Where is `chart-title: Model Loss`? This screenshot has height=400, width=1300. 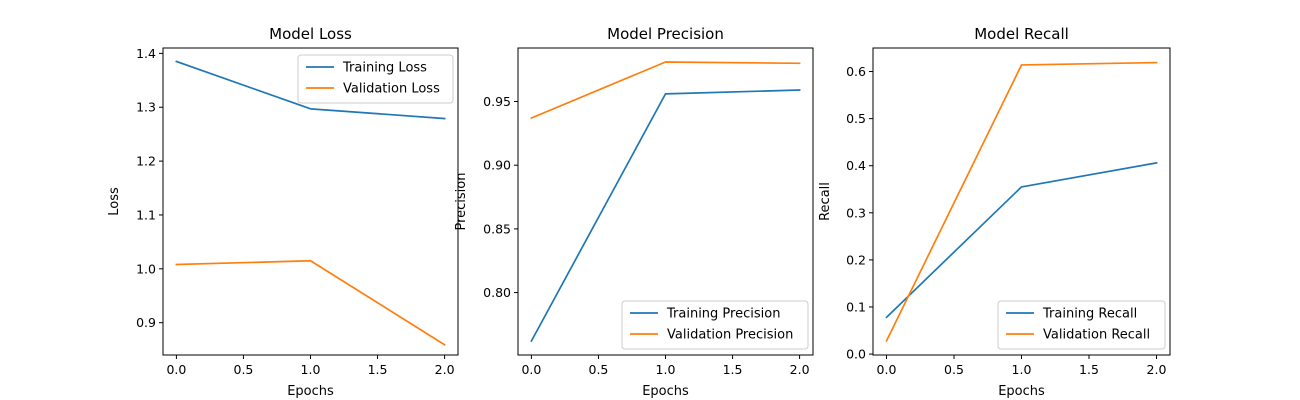
chart-title: Model Loss is located at coordinates (310, 34).